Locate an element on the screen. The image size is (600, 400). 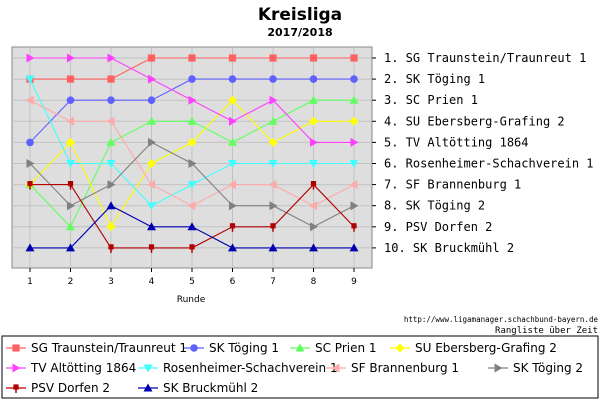
x-tick-label: 9 is located at coordinates (354, 282).